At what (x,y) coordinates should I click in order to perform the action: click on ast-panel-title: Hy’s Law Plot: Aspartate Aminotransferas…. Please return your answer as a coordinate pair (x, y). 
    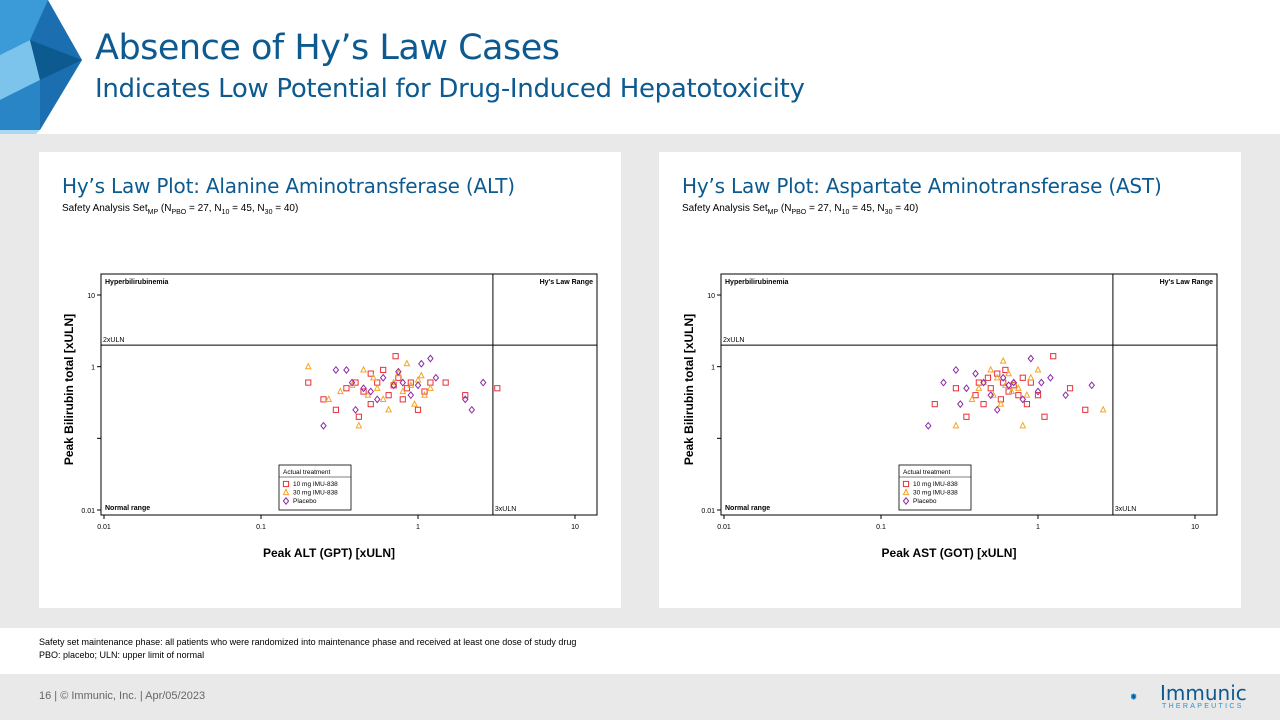
    Looking at the image, I should click on (922, 186).